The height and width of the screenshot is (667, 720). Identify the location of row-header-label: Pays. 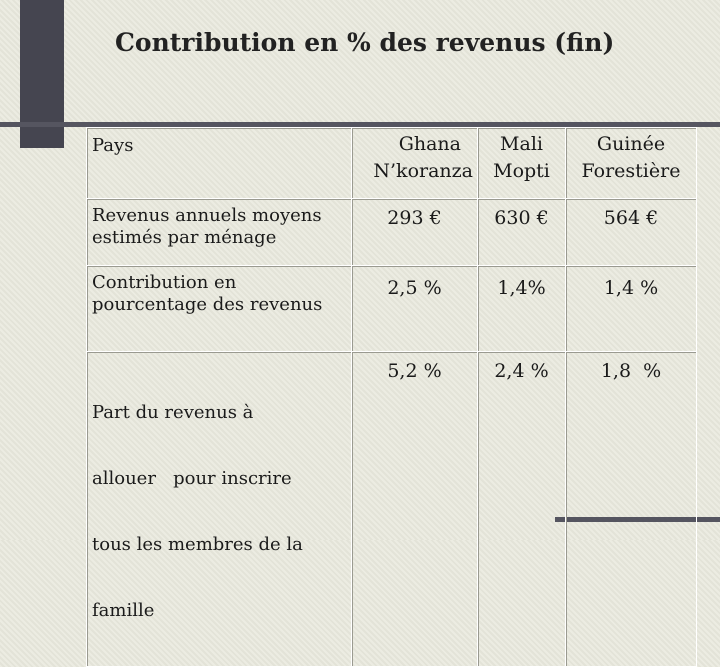
(113, 145).